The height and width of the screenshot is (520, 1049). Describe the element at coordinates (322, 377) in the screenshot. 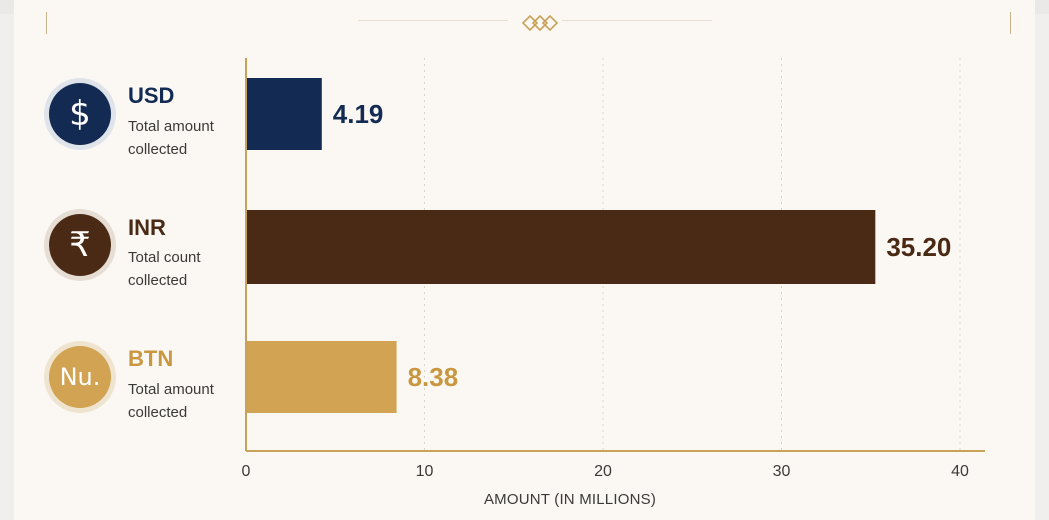

I see `bar-btn` at that location.